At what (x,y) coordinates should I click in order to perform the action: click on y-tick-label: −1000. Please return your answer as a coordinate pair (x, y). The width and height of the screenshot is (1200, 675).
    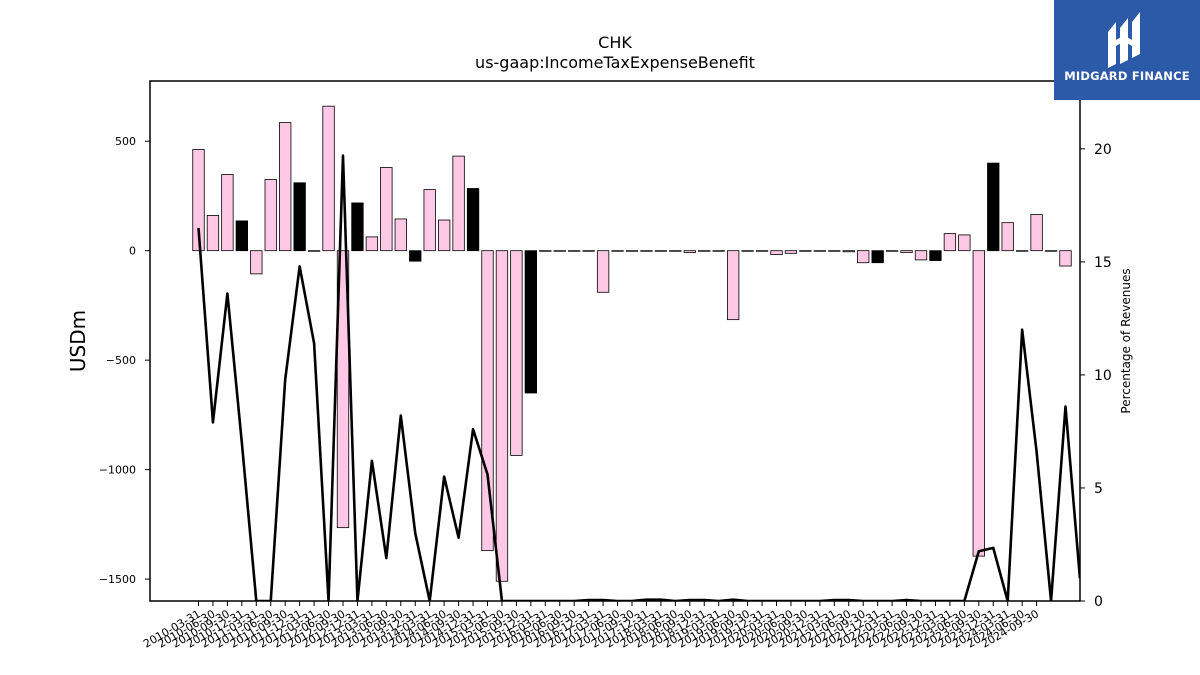
    Looking at the image, I should click on (117, 470).